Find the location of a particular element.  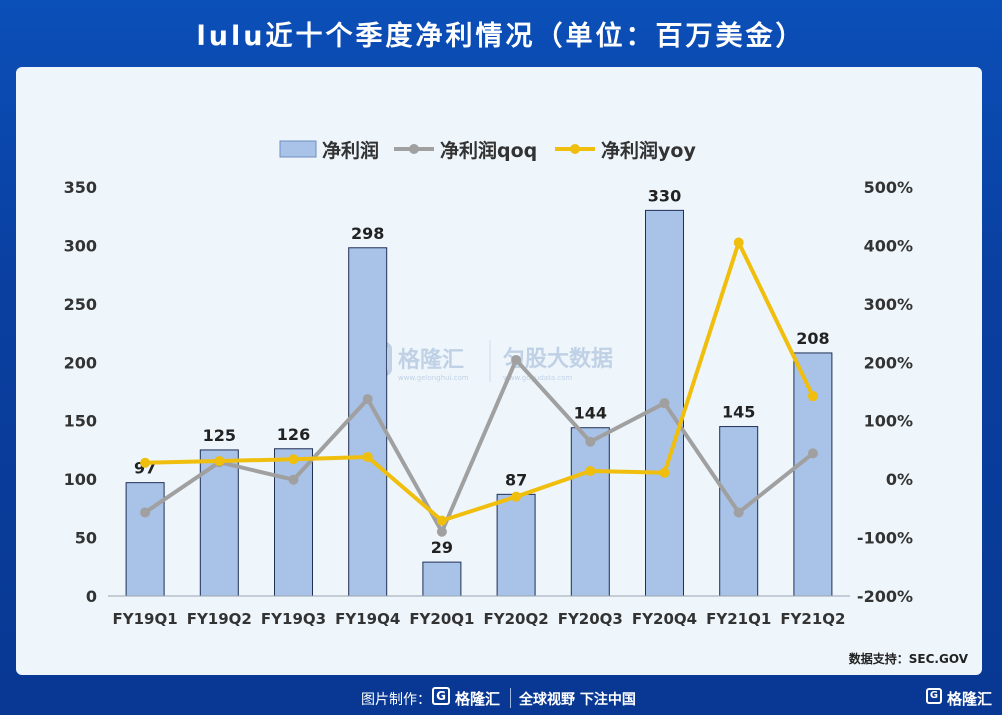

bar-value-label: 145 is located at coordinates (738, 412).